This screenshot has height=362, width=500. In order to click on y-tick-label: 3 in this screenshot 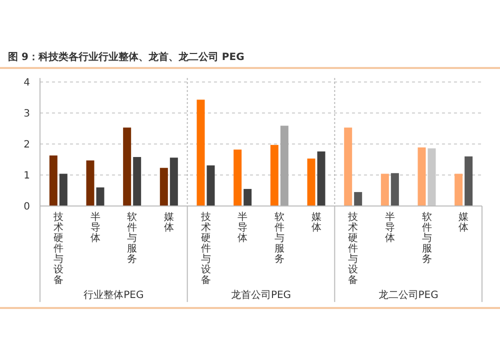, I will do `click(27, 114)`.